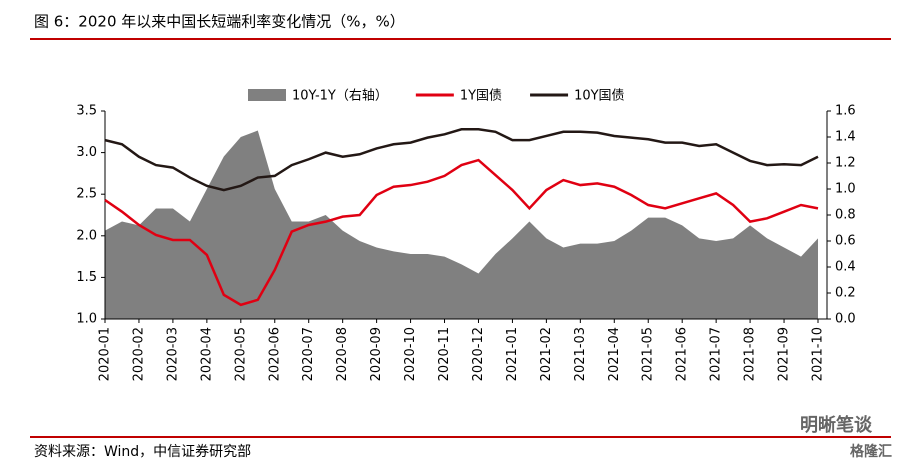  Describe the element at coordinates (267, 95) in the screenshot. I see `legend-swatch` at that location.